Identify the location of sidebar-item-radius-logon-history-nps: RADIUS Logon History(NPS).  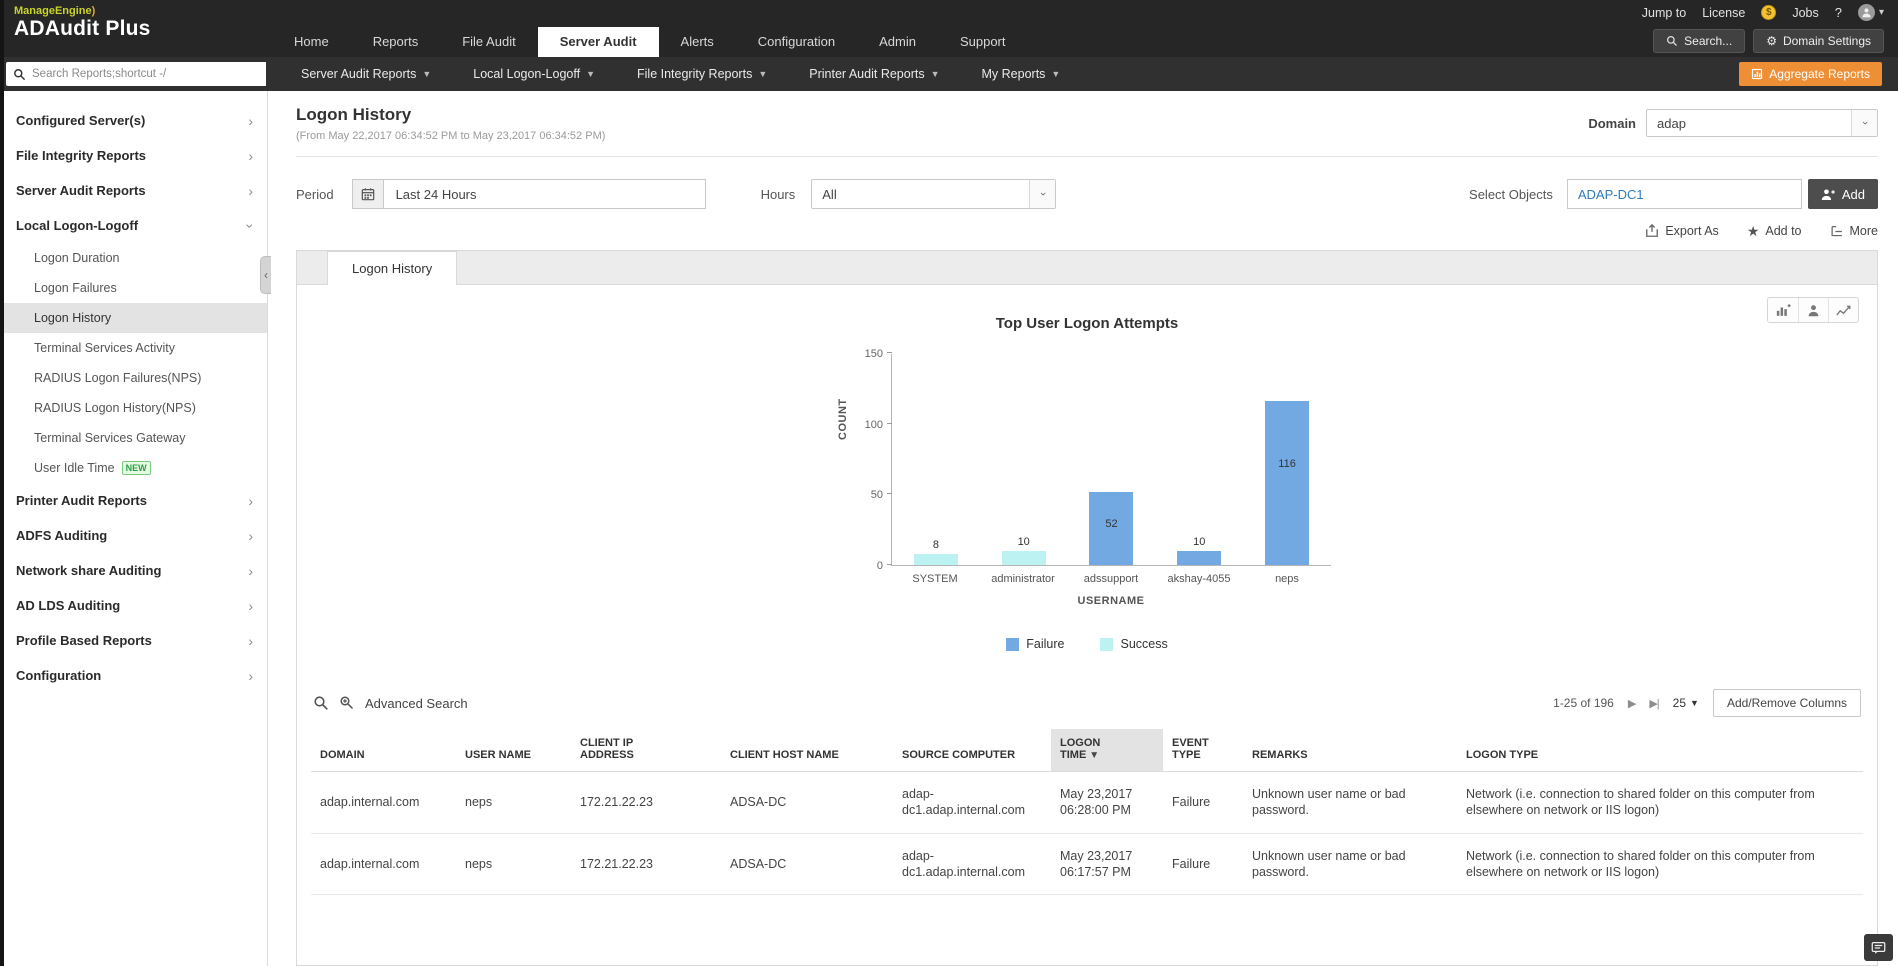
(135, 408).